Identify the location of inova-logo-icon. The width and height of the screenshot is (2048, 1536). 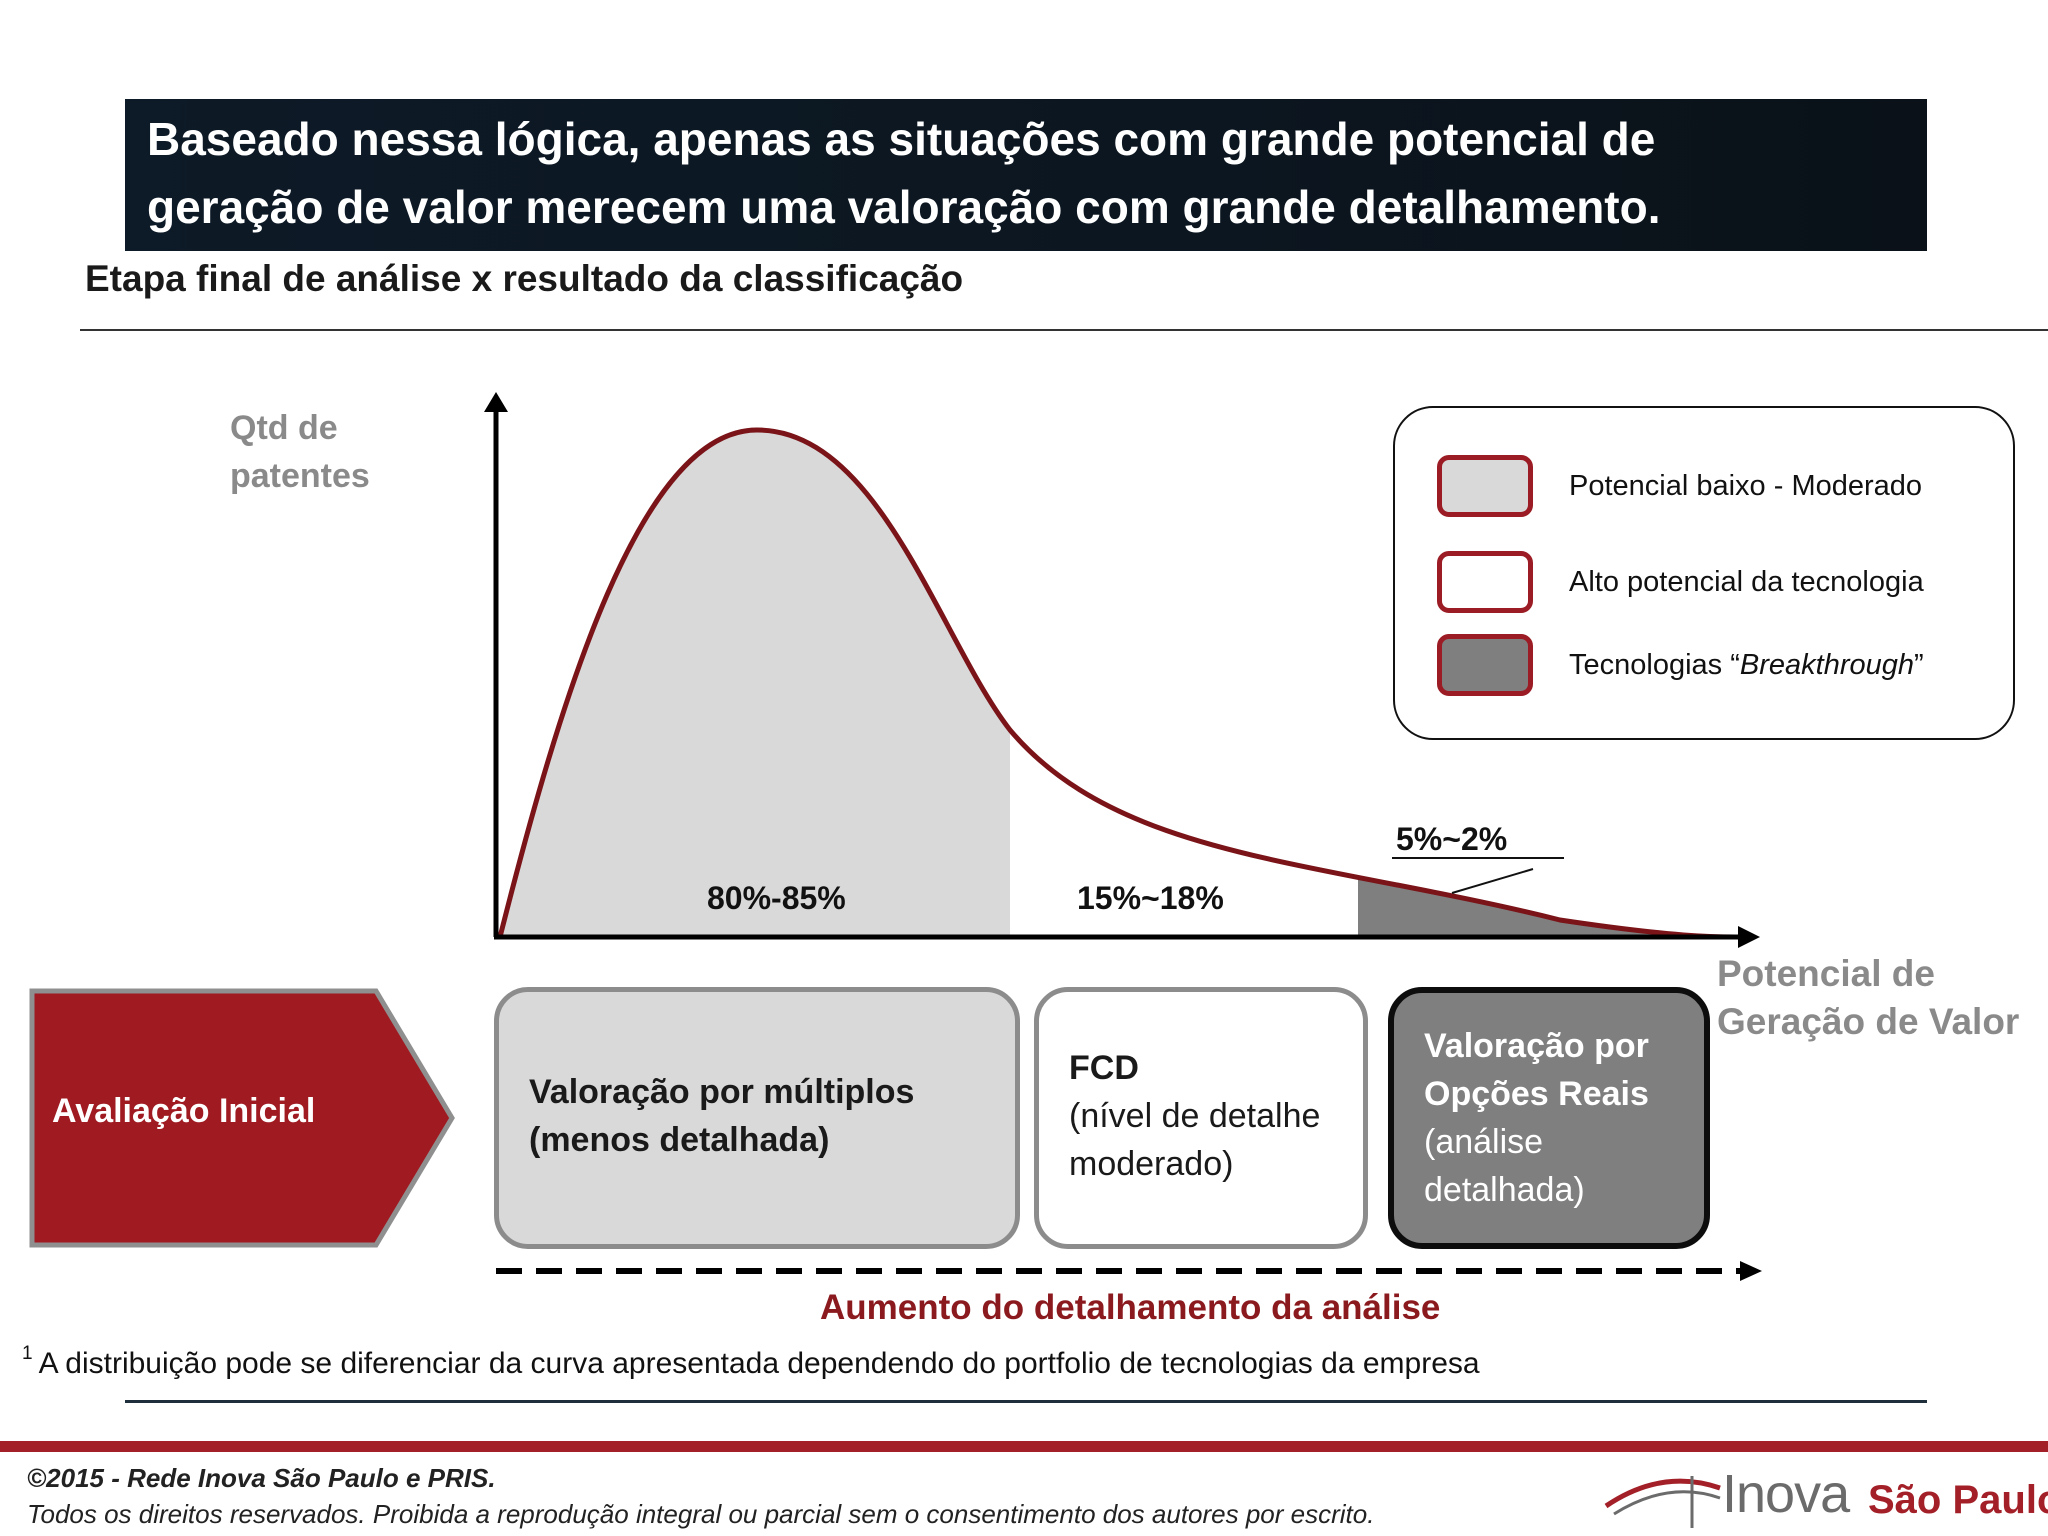
(1662, 1502).